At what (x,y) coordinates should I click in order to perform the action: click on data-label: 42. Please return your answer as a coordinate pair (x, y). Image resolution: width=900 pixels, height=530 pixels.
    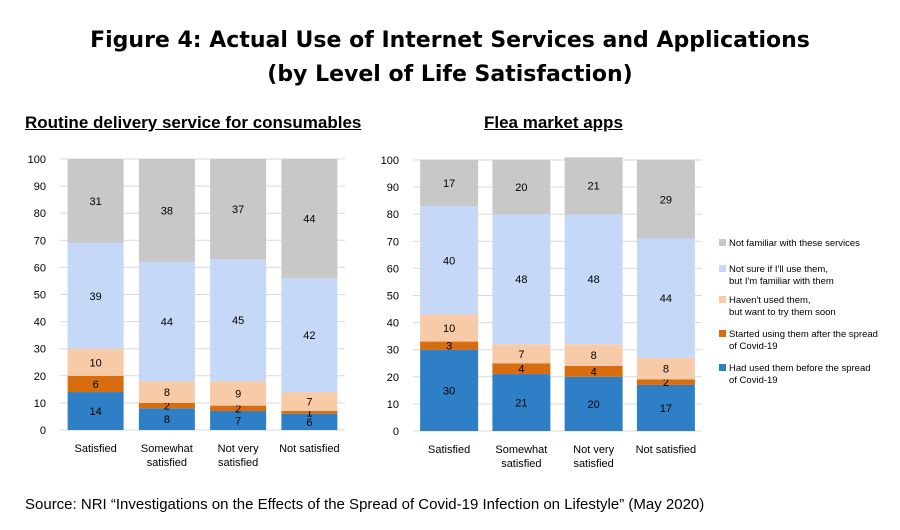
    Looking at the image, I should click on (309, 336).